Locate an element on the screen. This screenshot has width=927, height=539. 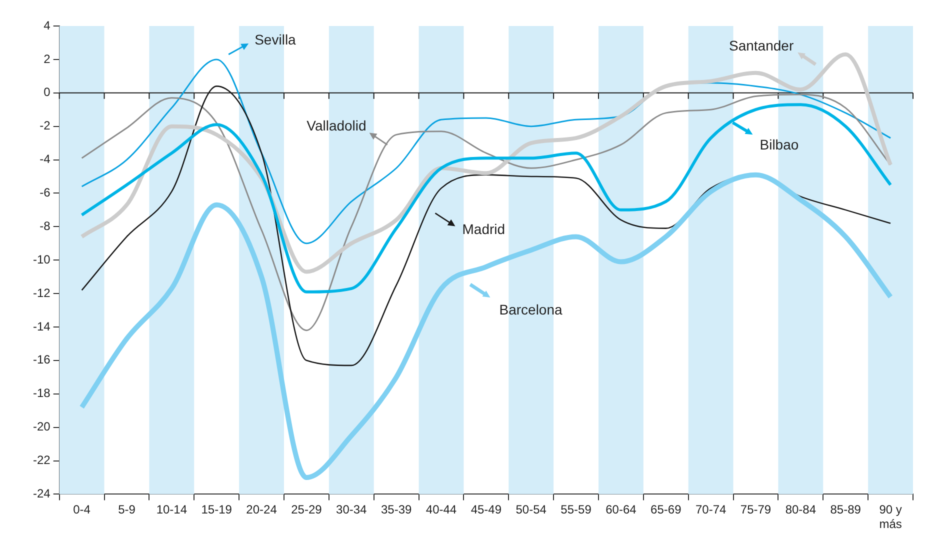
x-tick-label: 25-29 is located at coordinates (306, 509).